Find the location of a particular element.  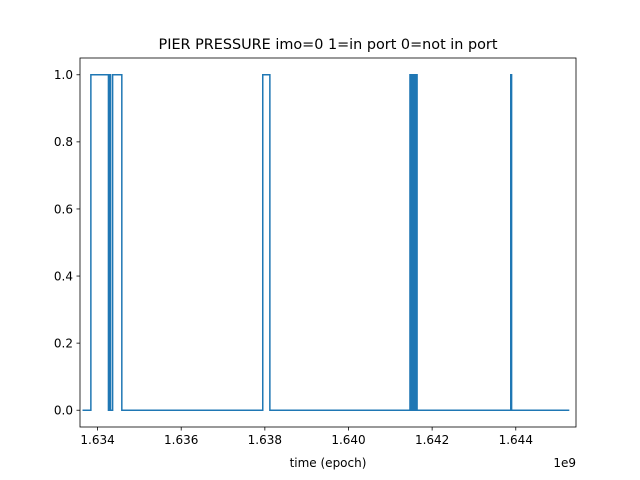

x-tick-label: 1.636 is located at coordinates (181, 440).